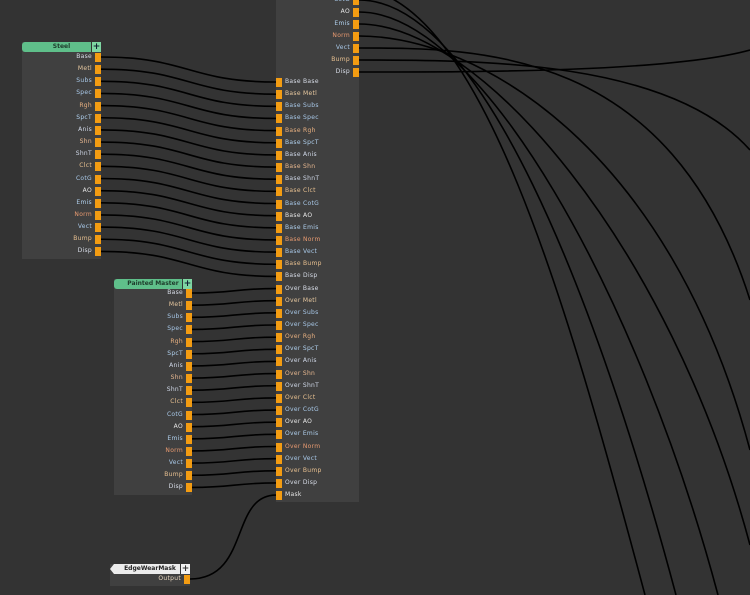  Describe the element at coordinates (317, 264) in the screenshot. I see `blend-input-row: Base Bump` at that location.